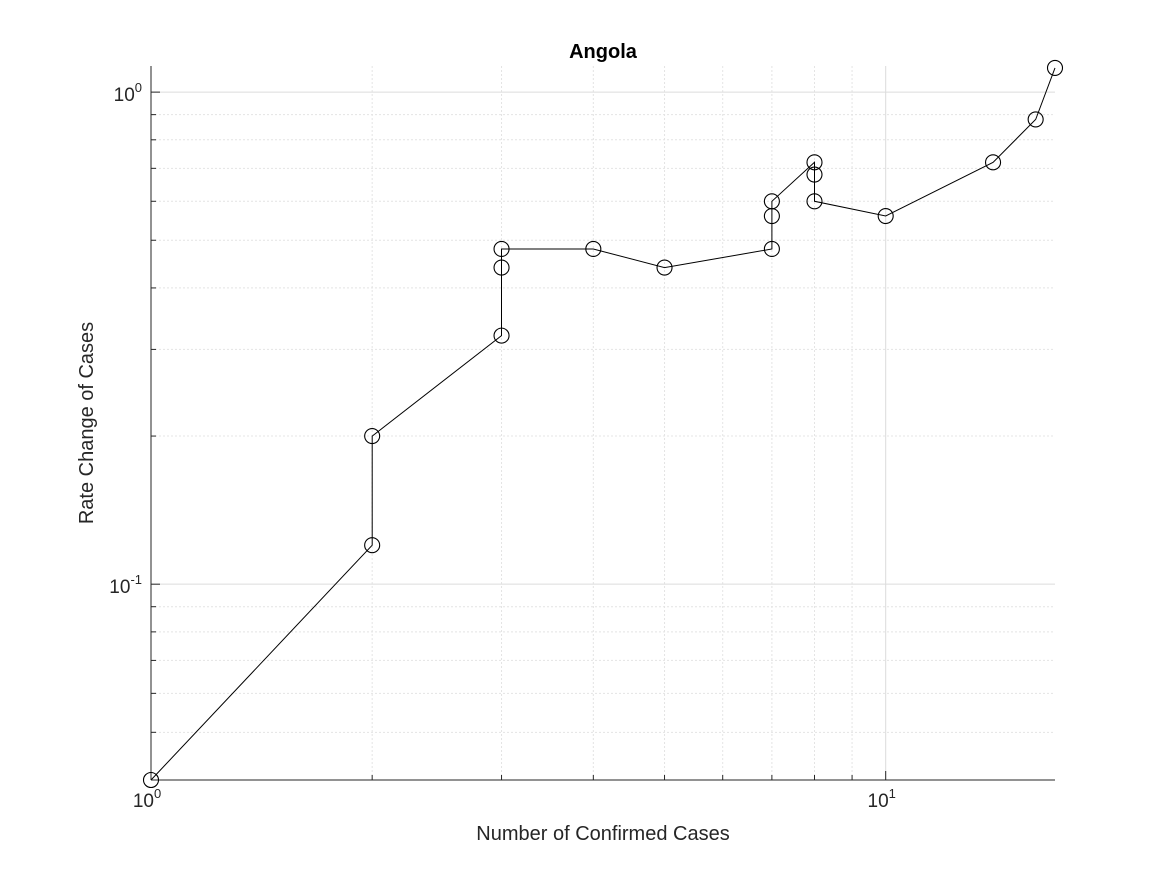  I want to click on x-axis-label: Number of Confirmed Cases, so click(602, 834).